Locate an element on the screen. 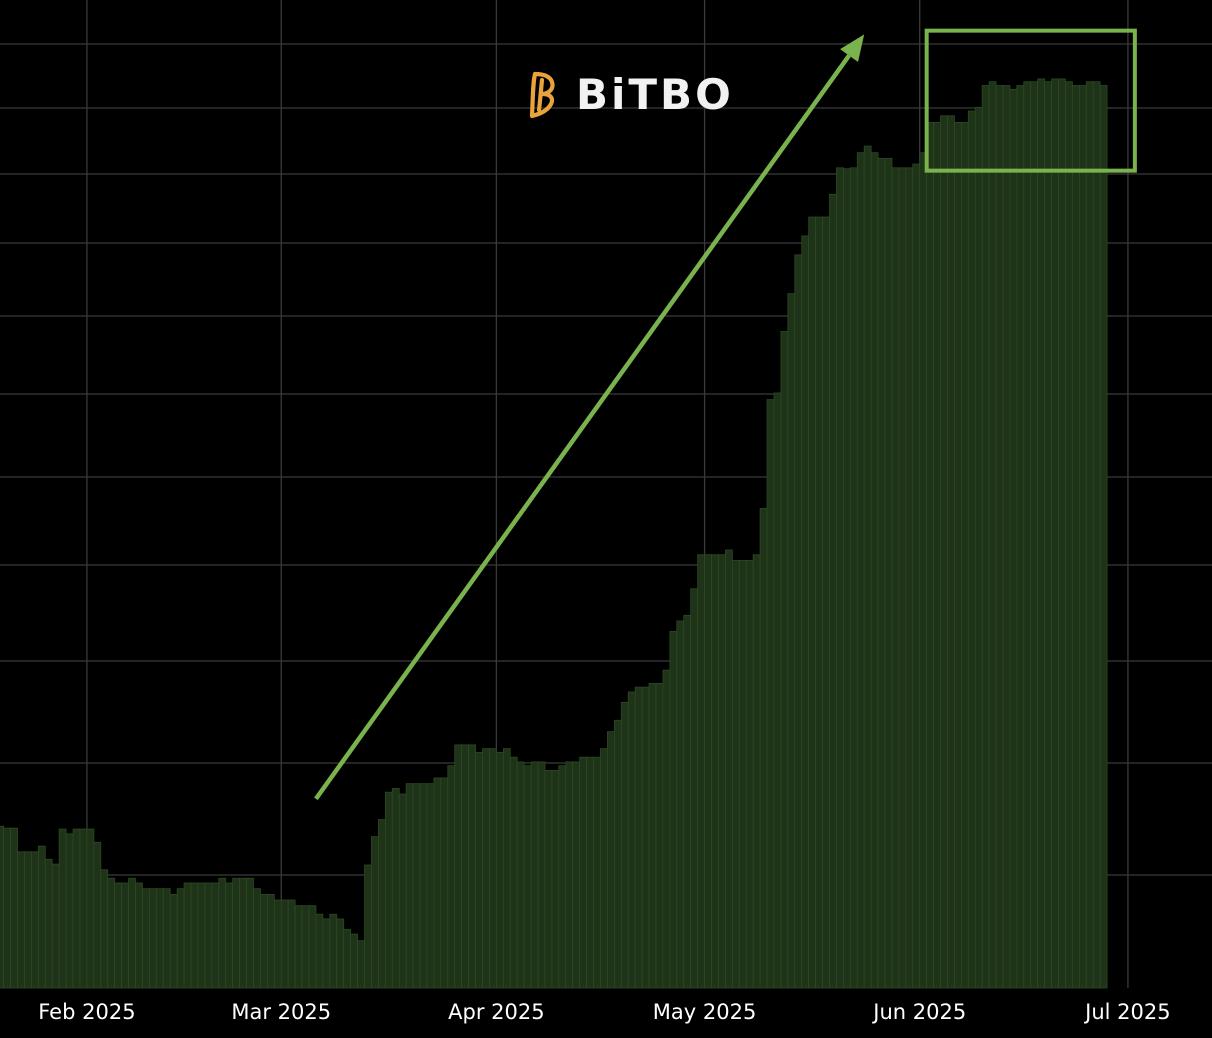  x-tick-label: Feb 2025 is located at coordinates (86, 1012).